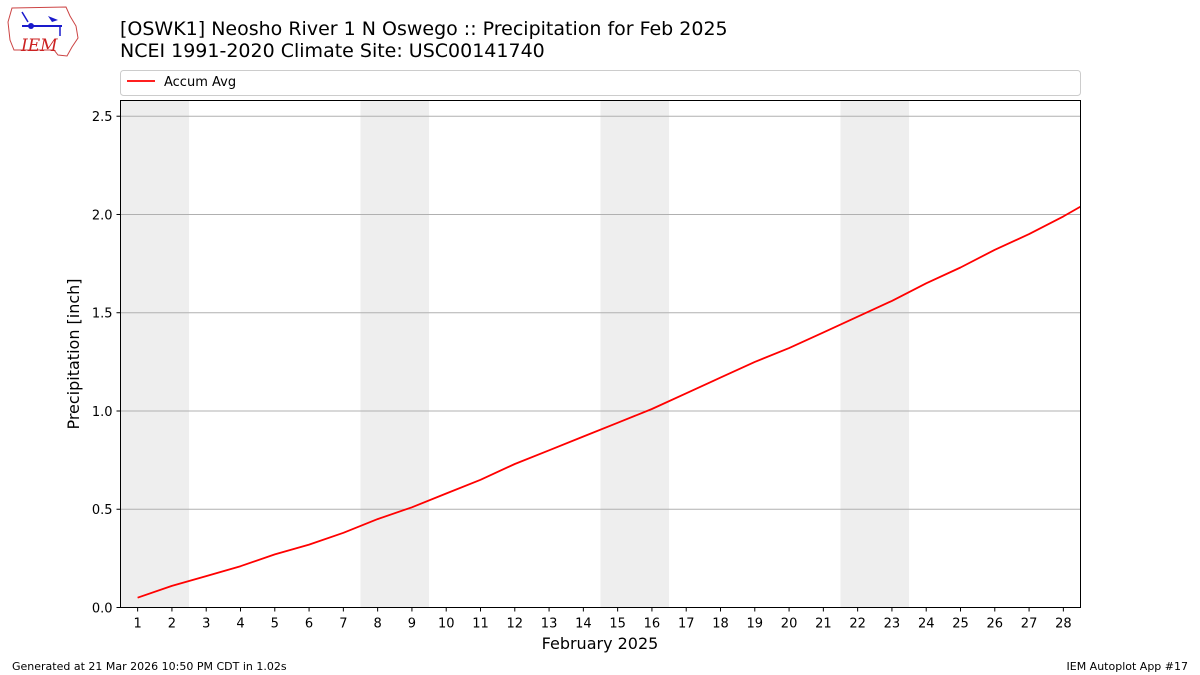 This screenshot has width=1200, height=675. Describe the element at coordinates (343, 624) in the screenshot. I see `x-tick-label: 7` at that location.